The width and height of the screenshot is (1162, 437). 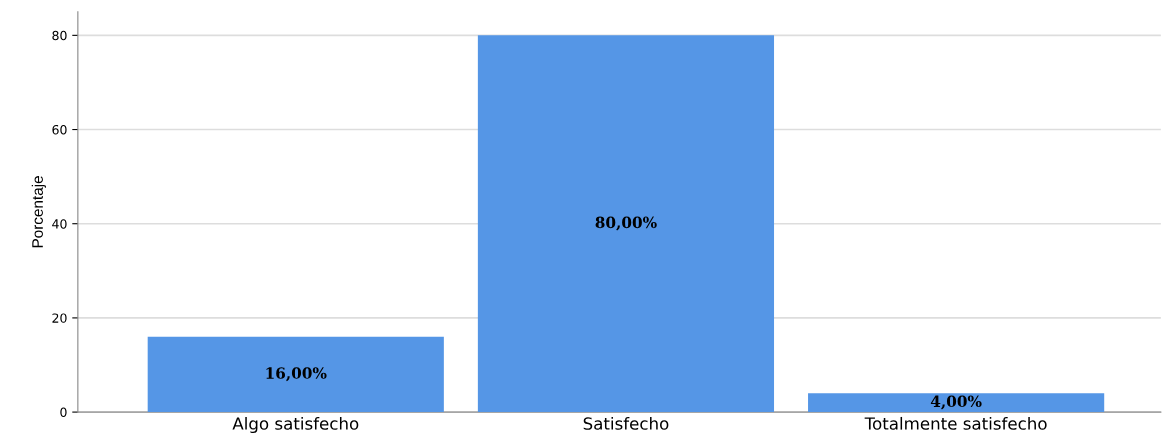 I want to click on y-tick-label: 80, so click(x=59, y=35).